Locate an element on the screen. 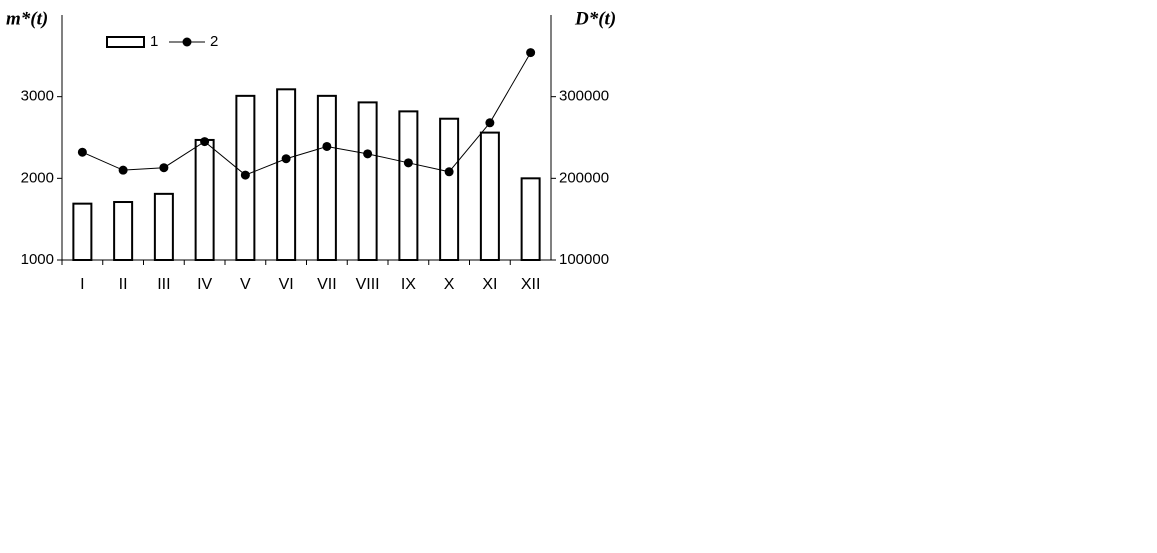 Image resolution: width=1157 pixels, height=553 pixels. y2-axis-label: D*(t) is located at coordinates (595, 18).